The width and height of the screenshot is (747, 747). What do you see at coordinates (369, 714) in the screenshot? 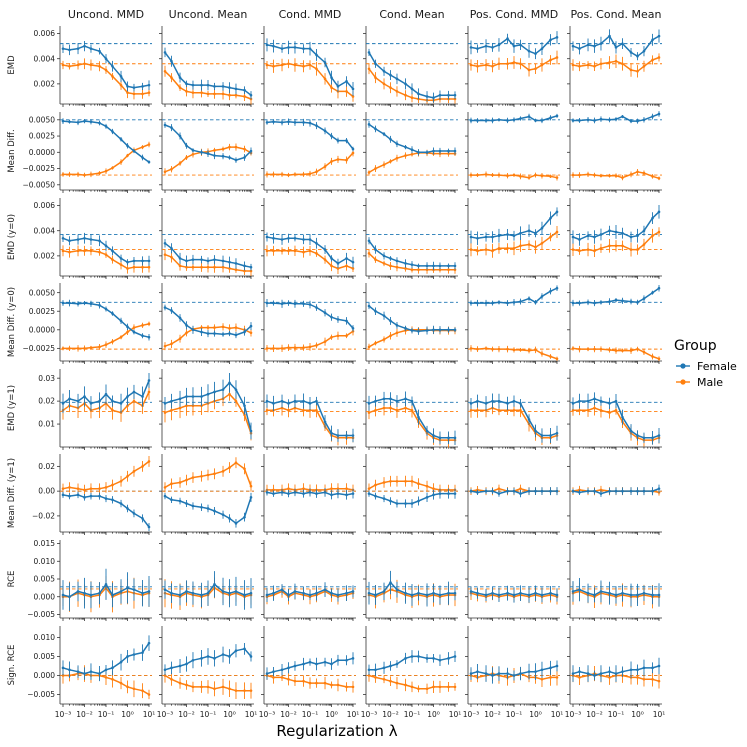
I see `x-tick-label: 10⁻³` at bounding box center [369, 714].